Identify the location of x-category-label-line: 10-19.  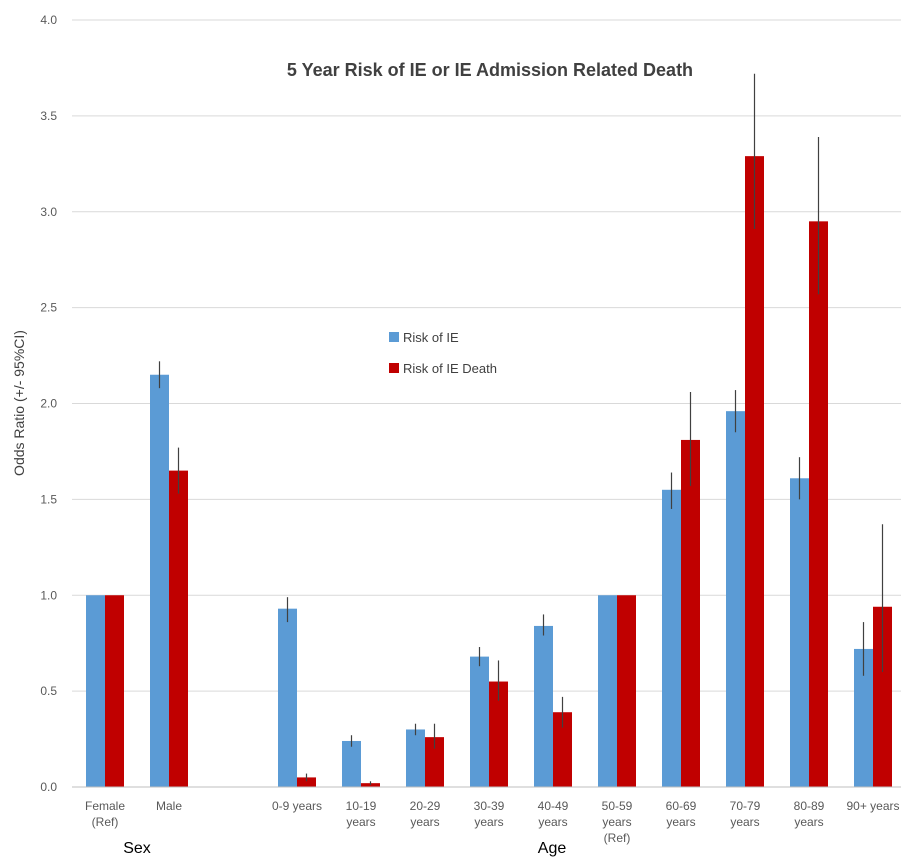
(361, 806).